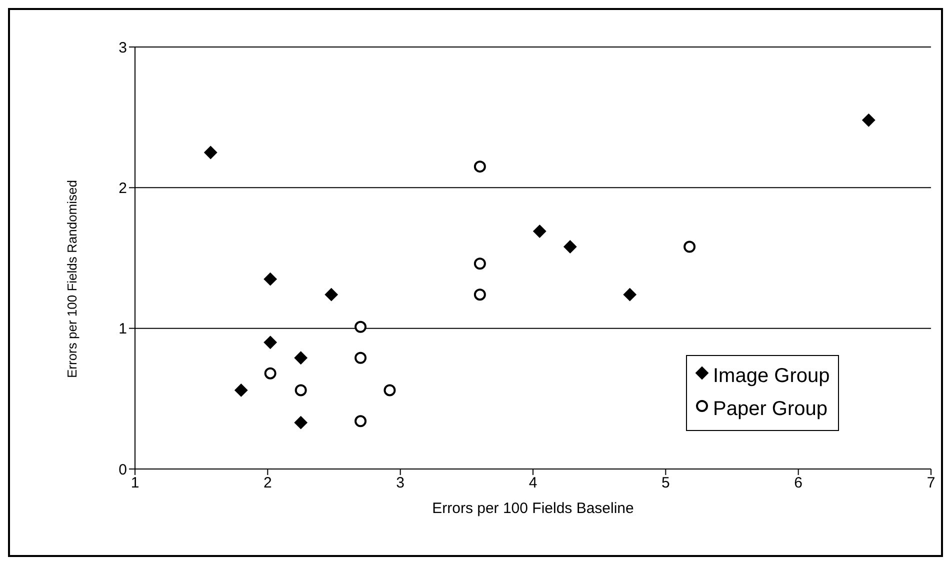 Image resolution: width=951 pixels, height=565 pixels. What do you see at coordinates (135, 483) in the screenshot?
I see `x-tick-label: 1` at bounding box center [135, 483].